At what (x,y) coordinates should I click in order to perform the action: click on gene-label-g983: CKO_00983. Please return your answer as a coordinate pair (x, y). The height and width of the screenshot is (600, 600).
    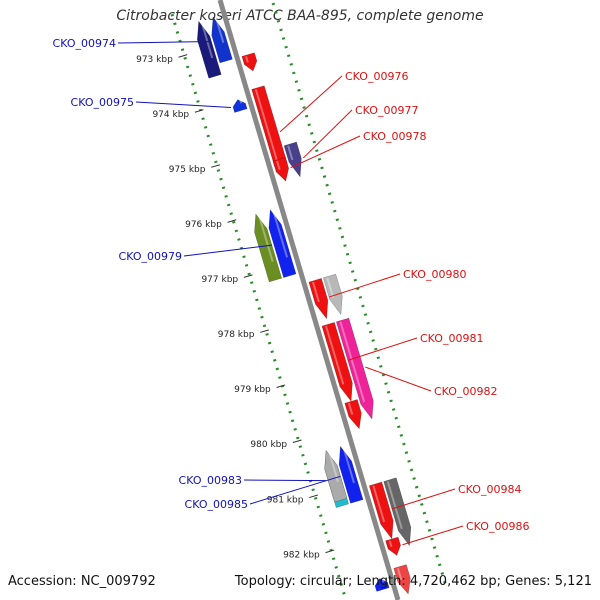
    Looking at the image, I should click on (210, 480).